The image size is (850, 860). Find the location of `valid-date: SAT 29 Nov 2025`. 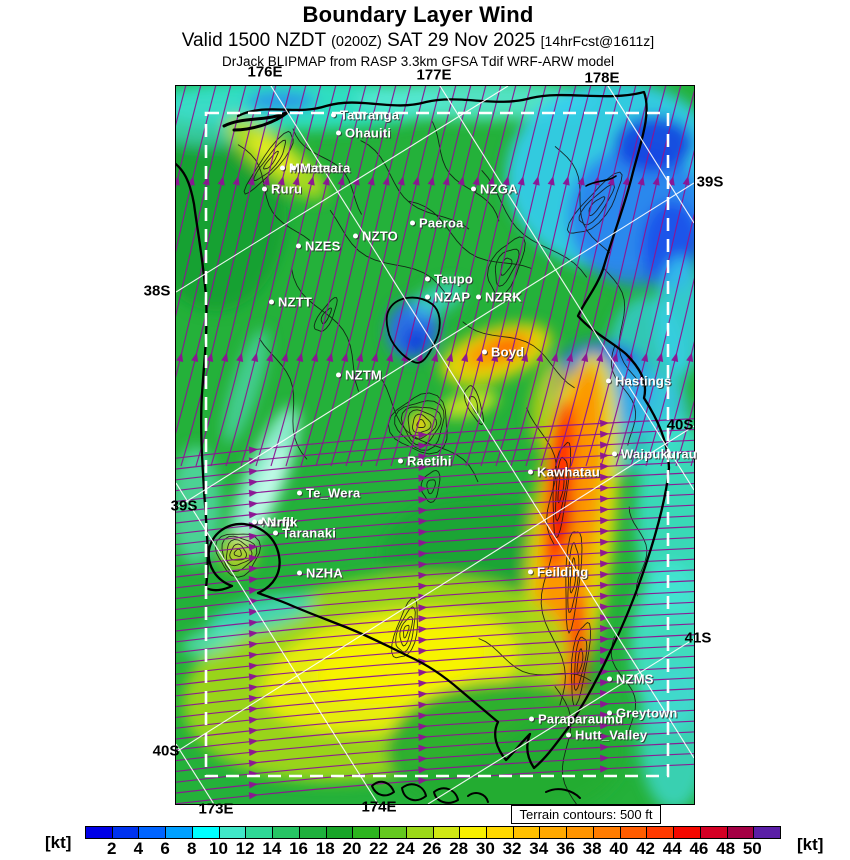

valid-date: SAT 29 Nov 2025 is located at coordinates (461, 40).